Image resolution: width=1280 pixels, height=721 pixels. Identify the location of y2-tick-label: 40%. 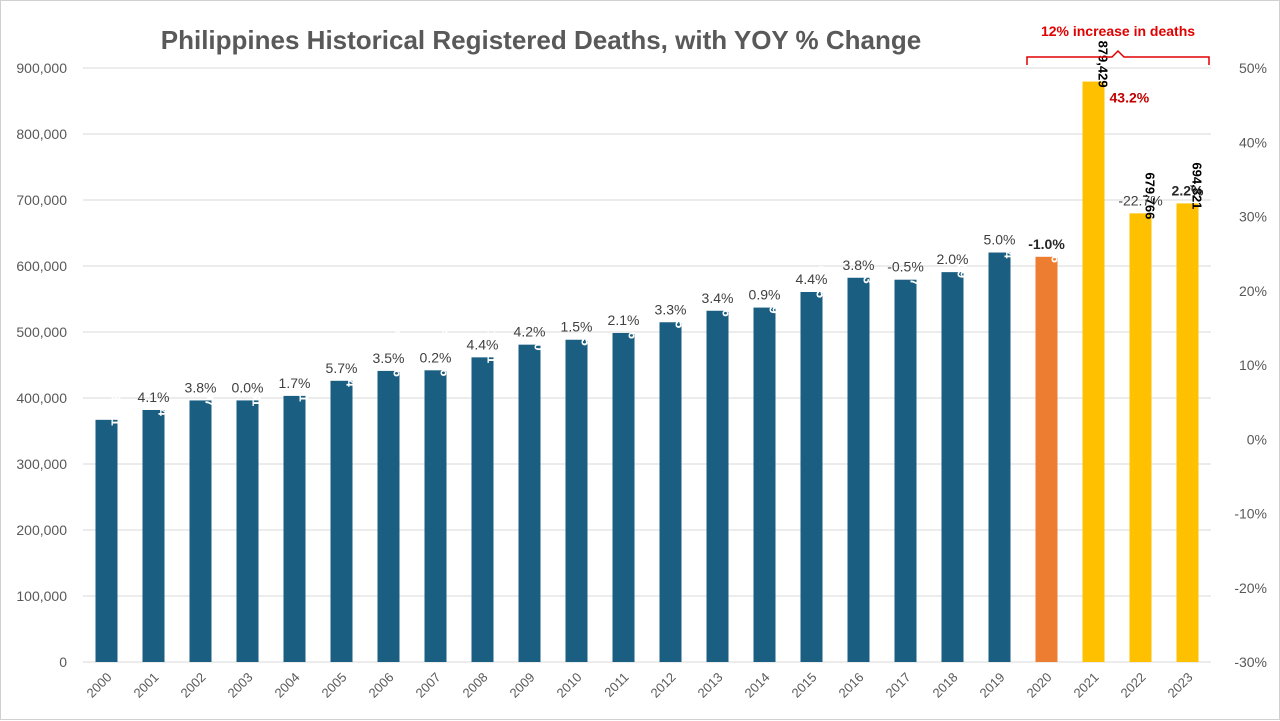
(1253, 142).